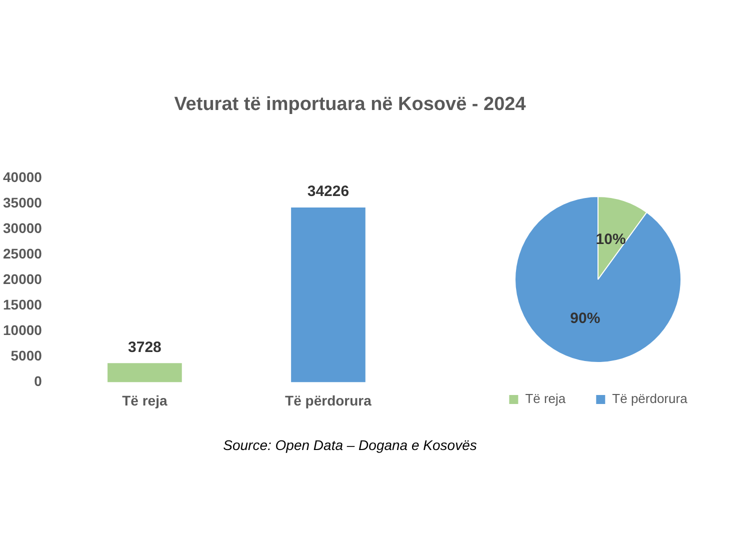  What do you see at coordinates (26, 356) in the screenshot?
I see `y-tick-label: 5000` at bounding box center [26, 356].